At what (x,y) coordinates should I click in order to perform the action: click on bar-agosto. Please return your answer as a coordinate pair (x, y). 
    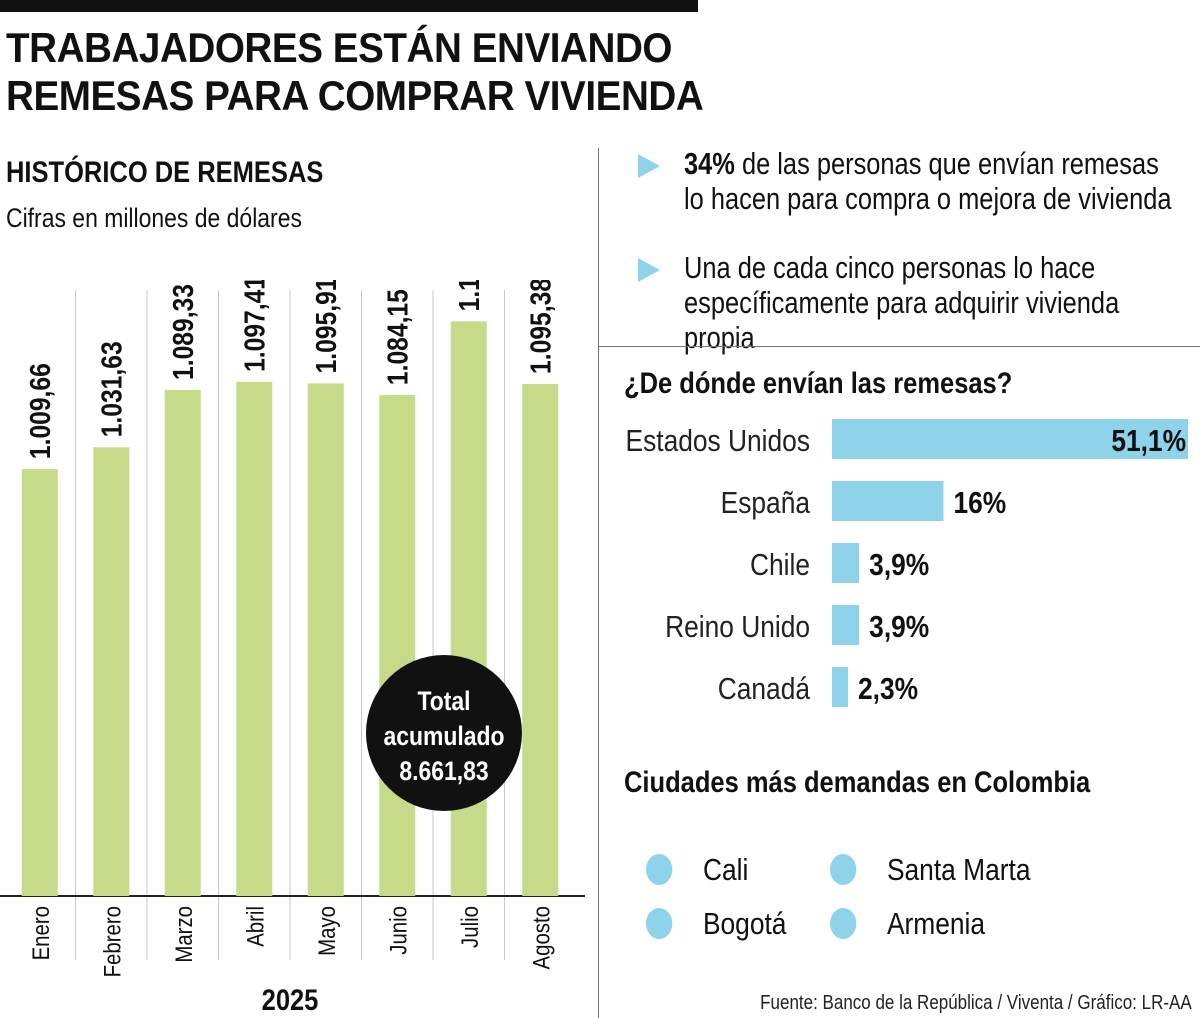
    Looking at the image, I should click on (540, 639).